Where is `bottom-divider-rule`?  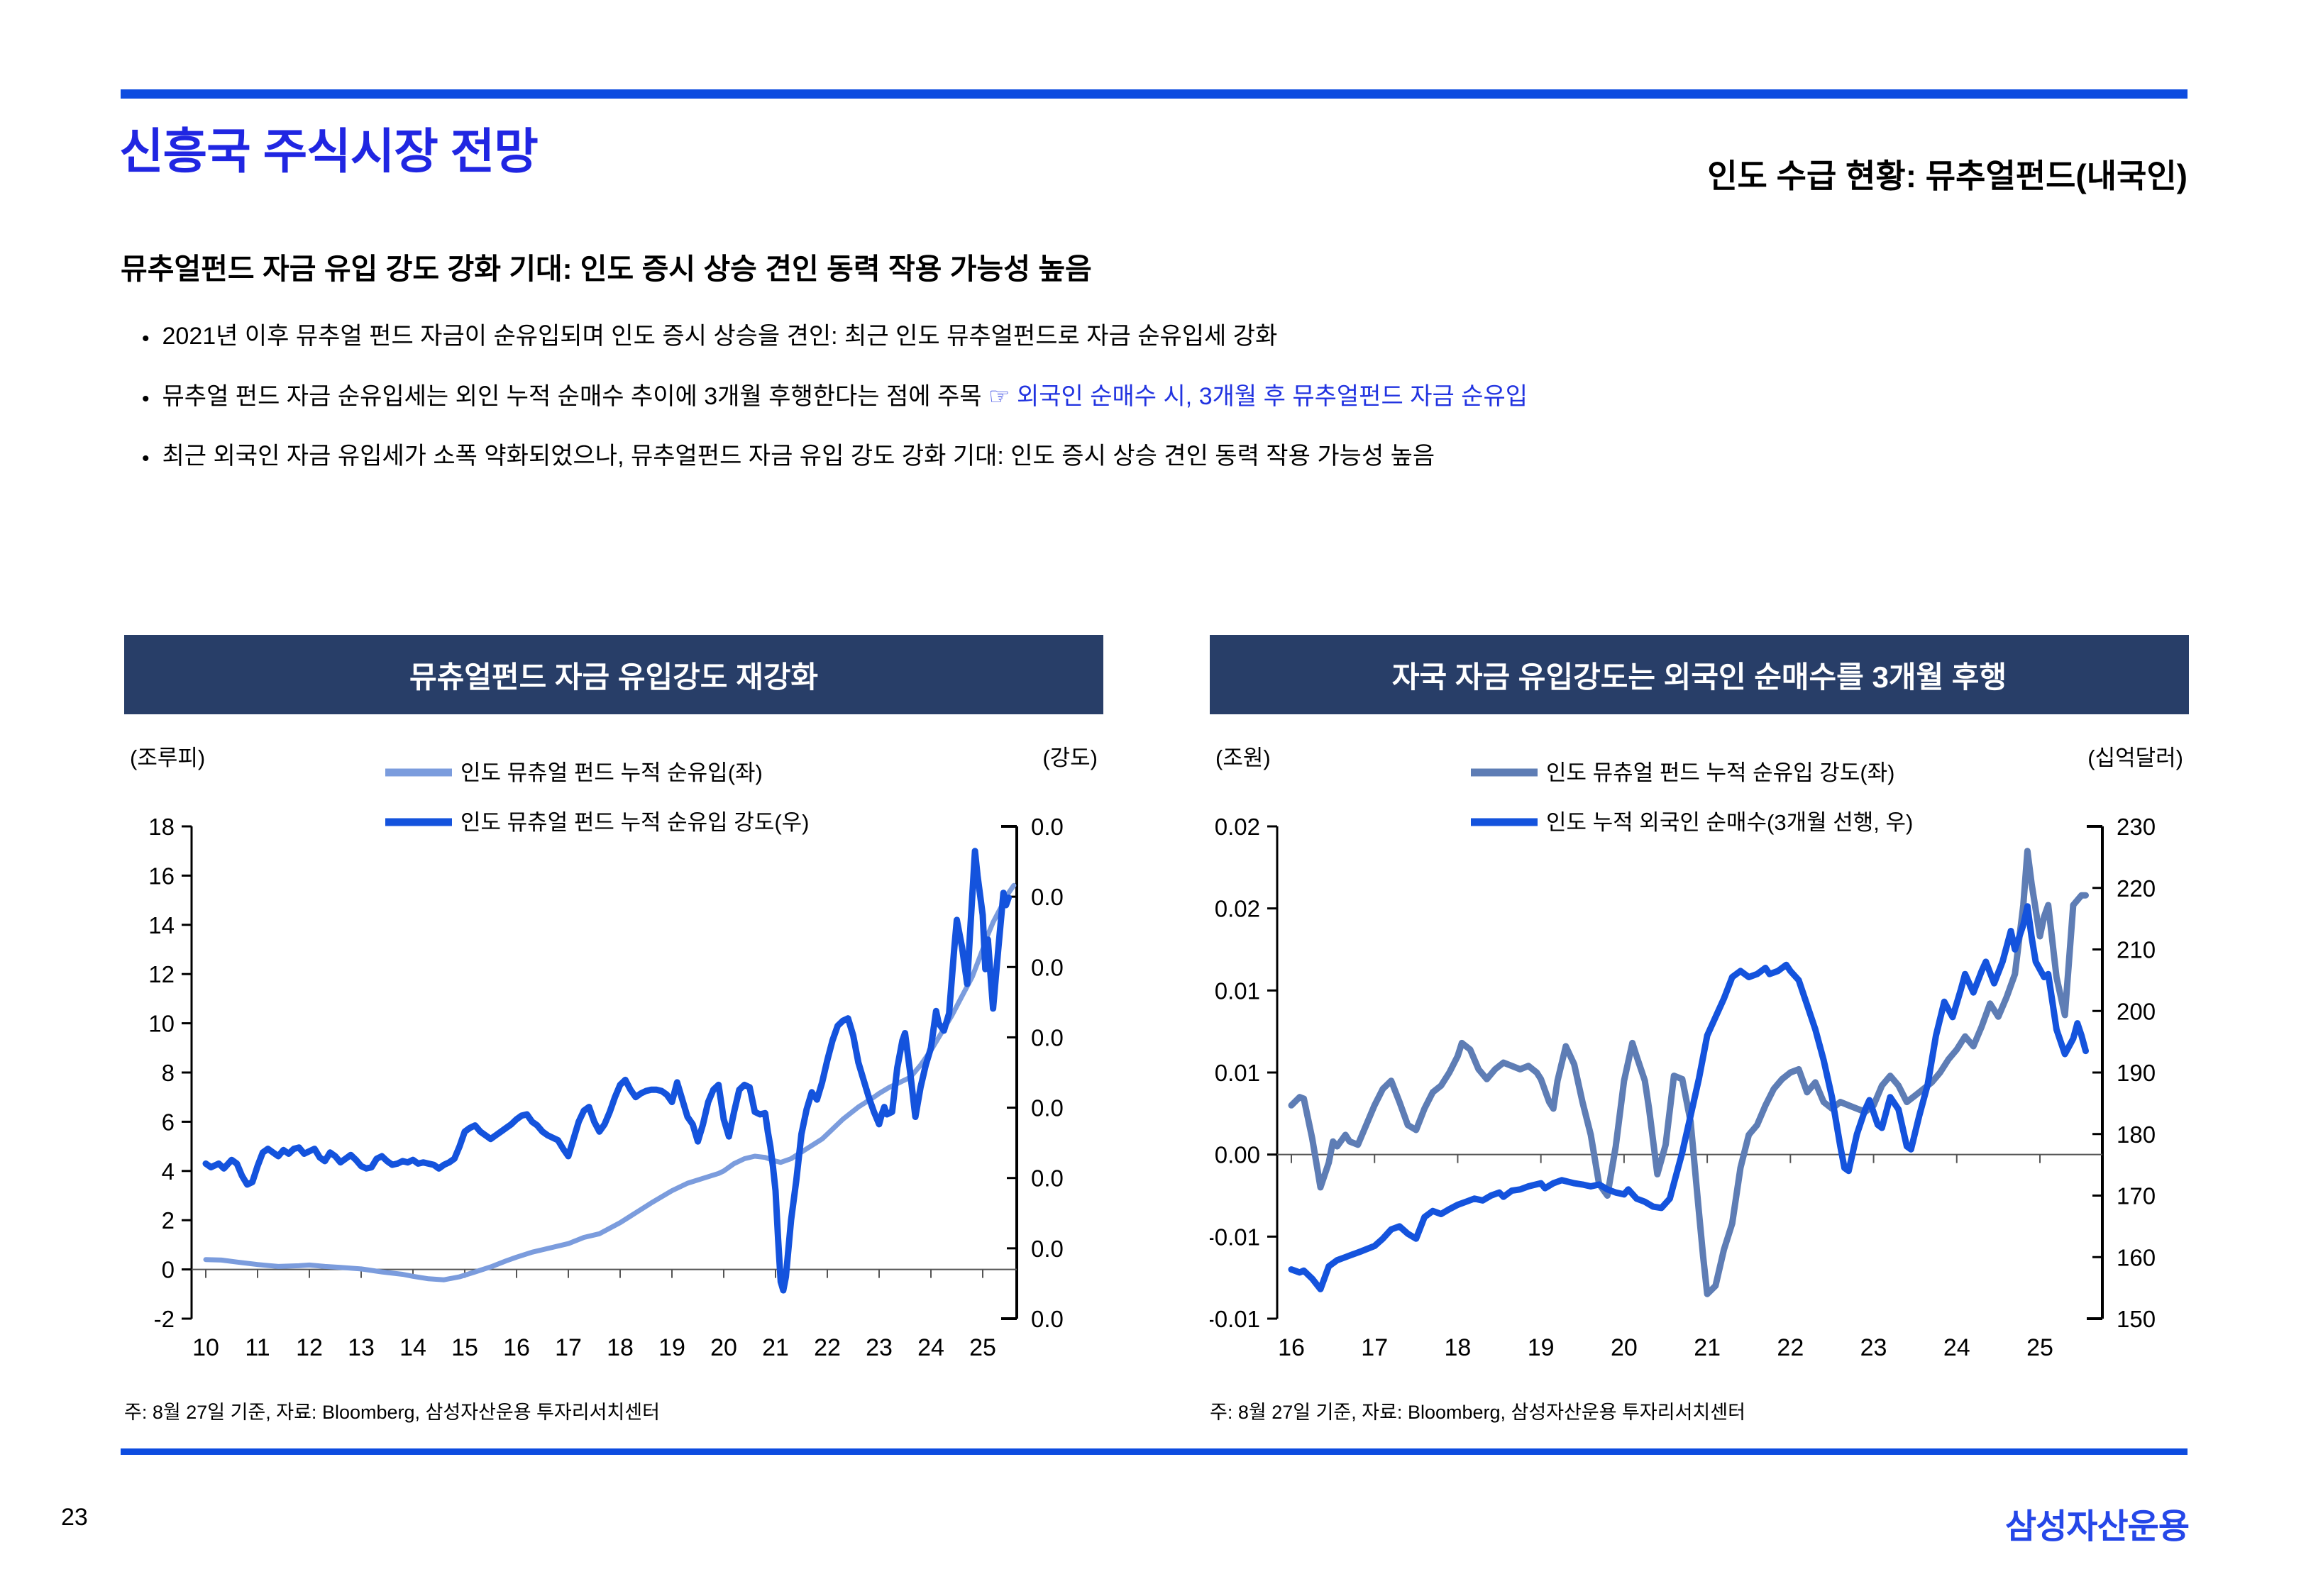
bottom-divider-rule is located at coordinates (1154, 1451).